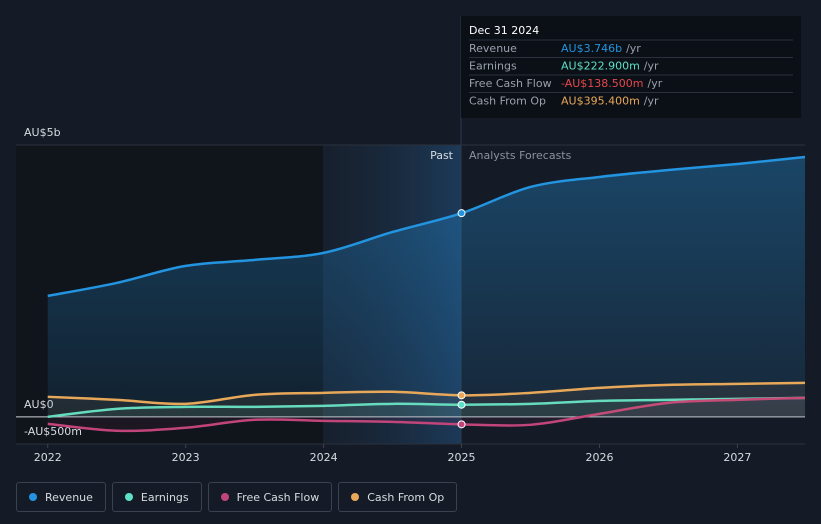 The width and height of the screenshot is (821, 524). Describe the element at coordinates (69, 497) in the screenshot. I see `legend-label: Revenue` at that location.